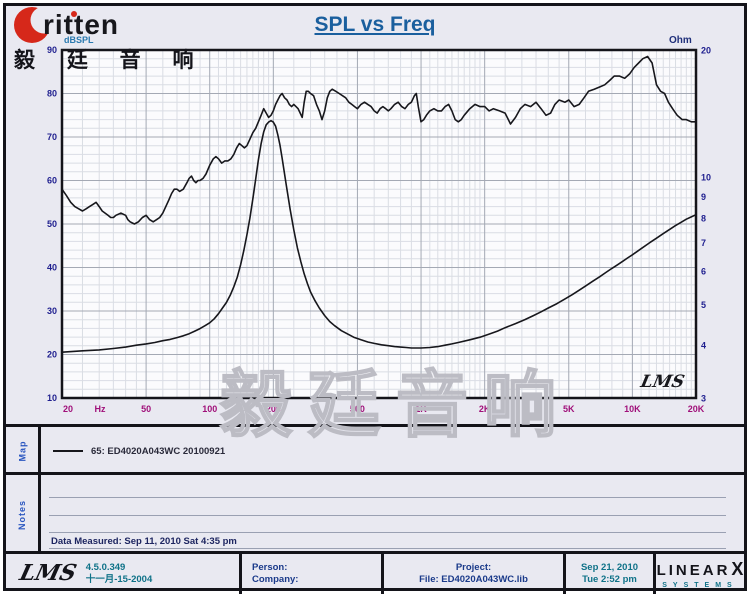 The height and width of the screenshot is (594, 750). Describe the element at coordinates (703, 305) in the screenshot. I see `right-axis-tick-label: 5` at that location.